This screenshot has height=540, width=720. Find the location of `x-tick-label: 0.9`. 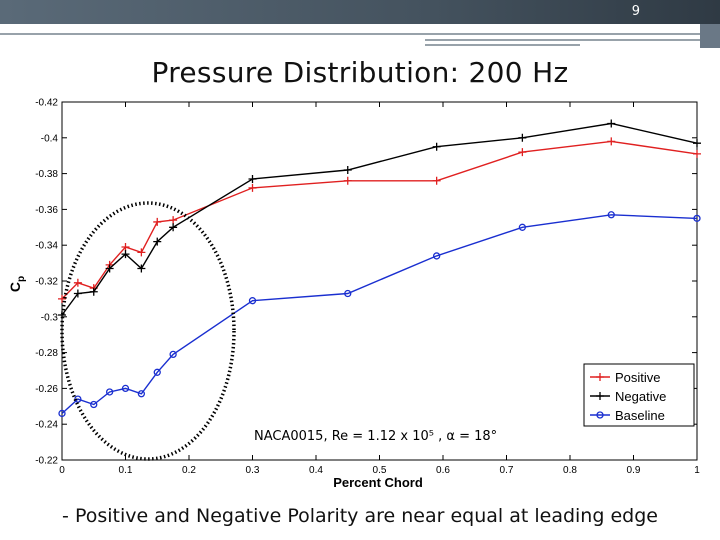

x-tick-label: 0.9 is located at coordinates (634, 470).